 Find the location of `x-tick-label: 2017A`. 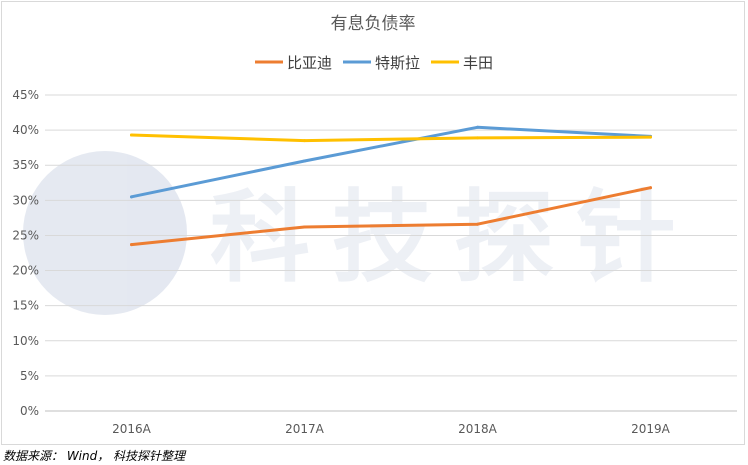

x-tick-label: 2017A is located at coordinates (305, 429).